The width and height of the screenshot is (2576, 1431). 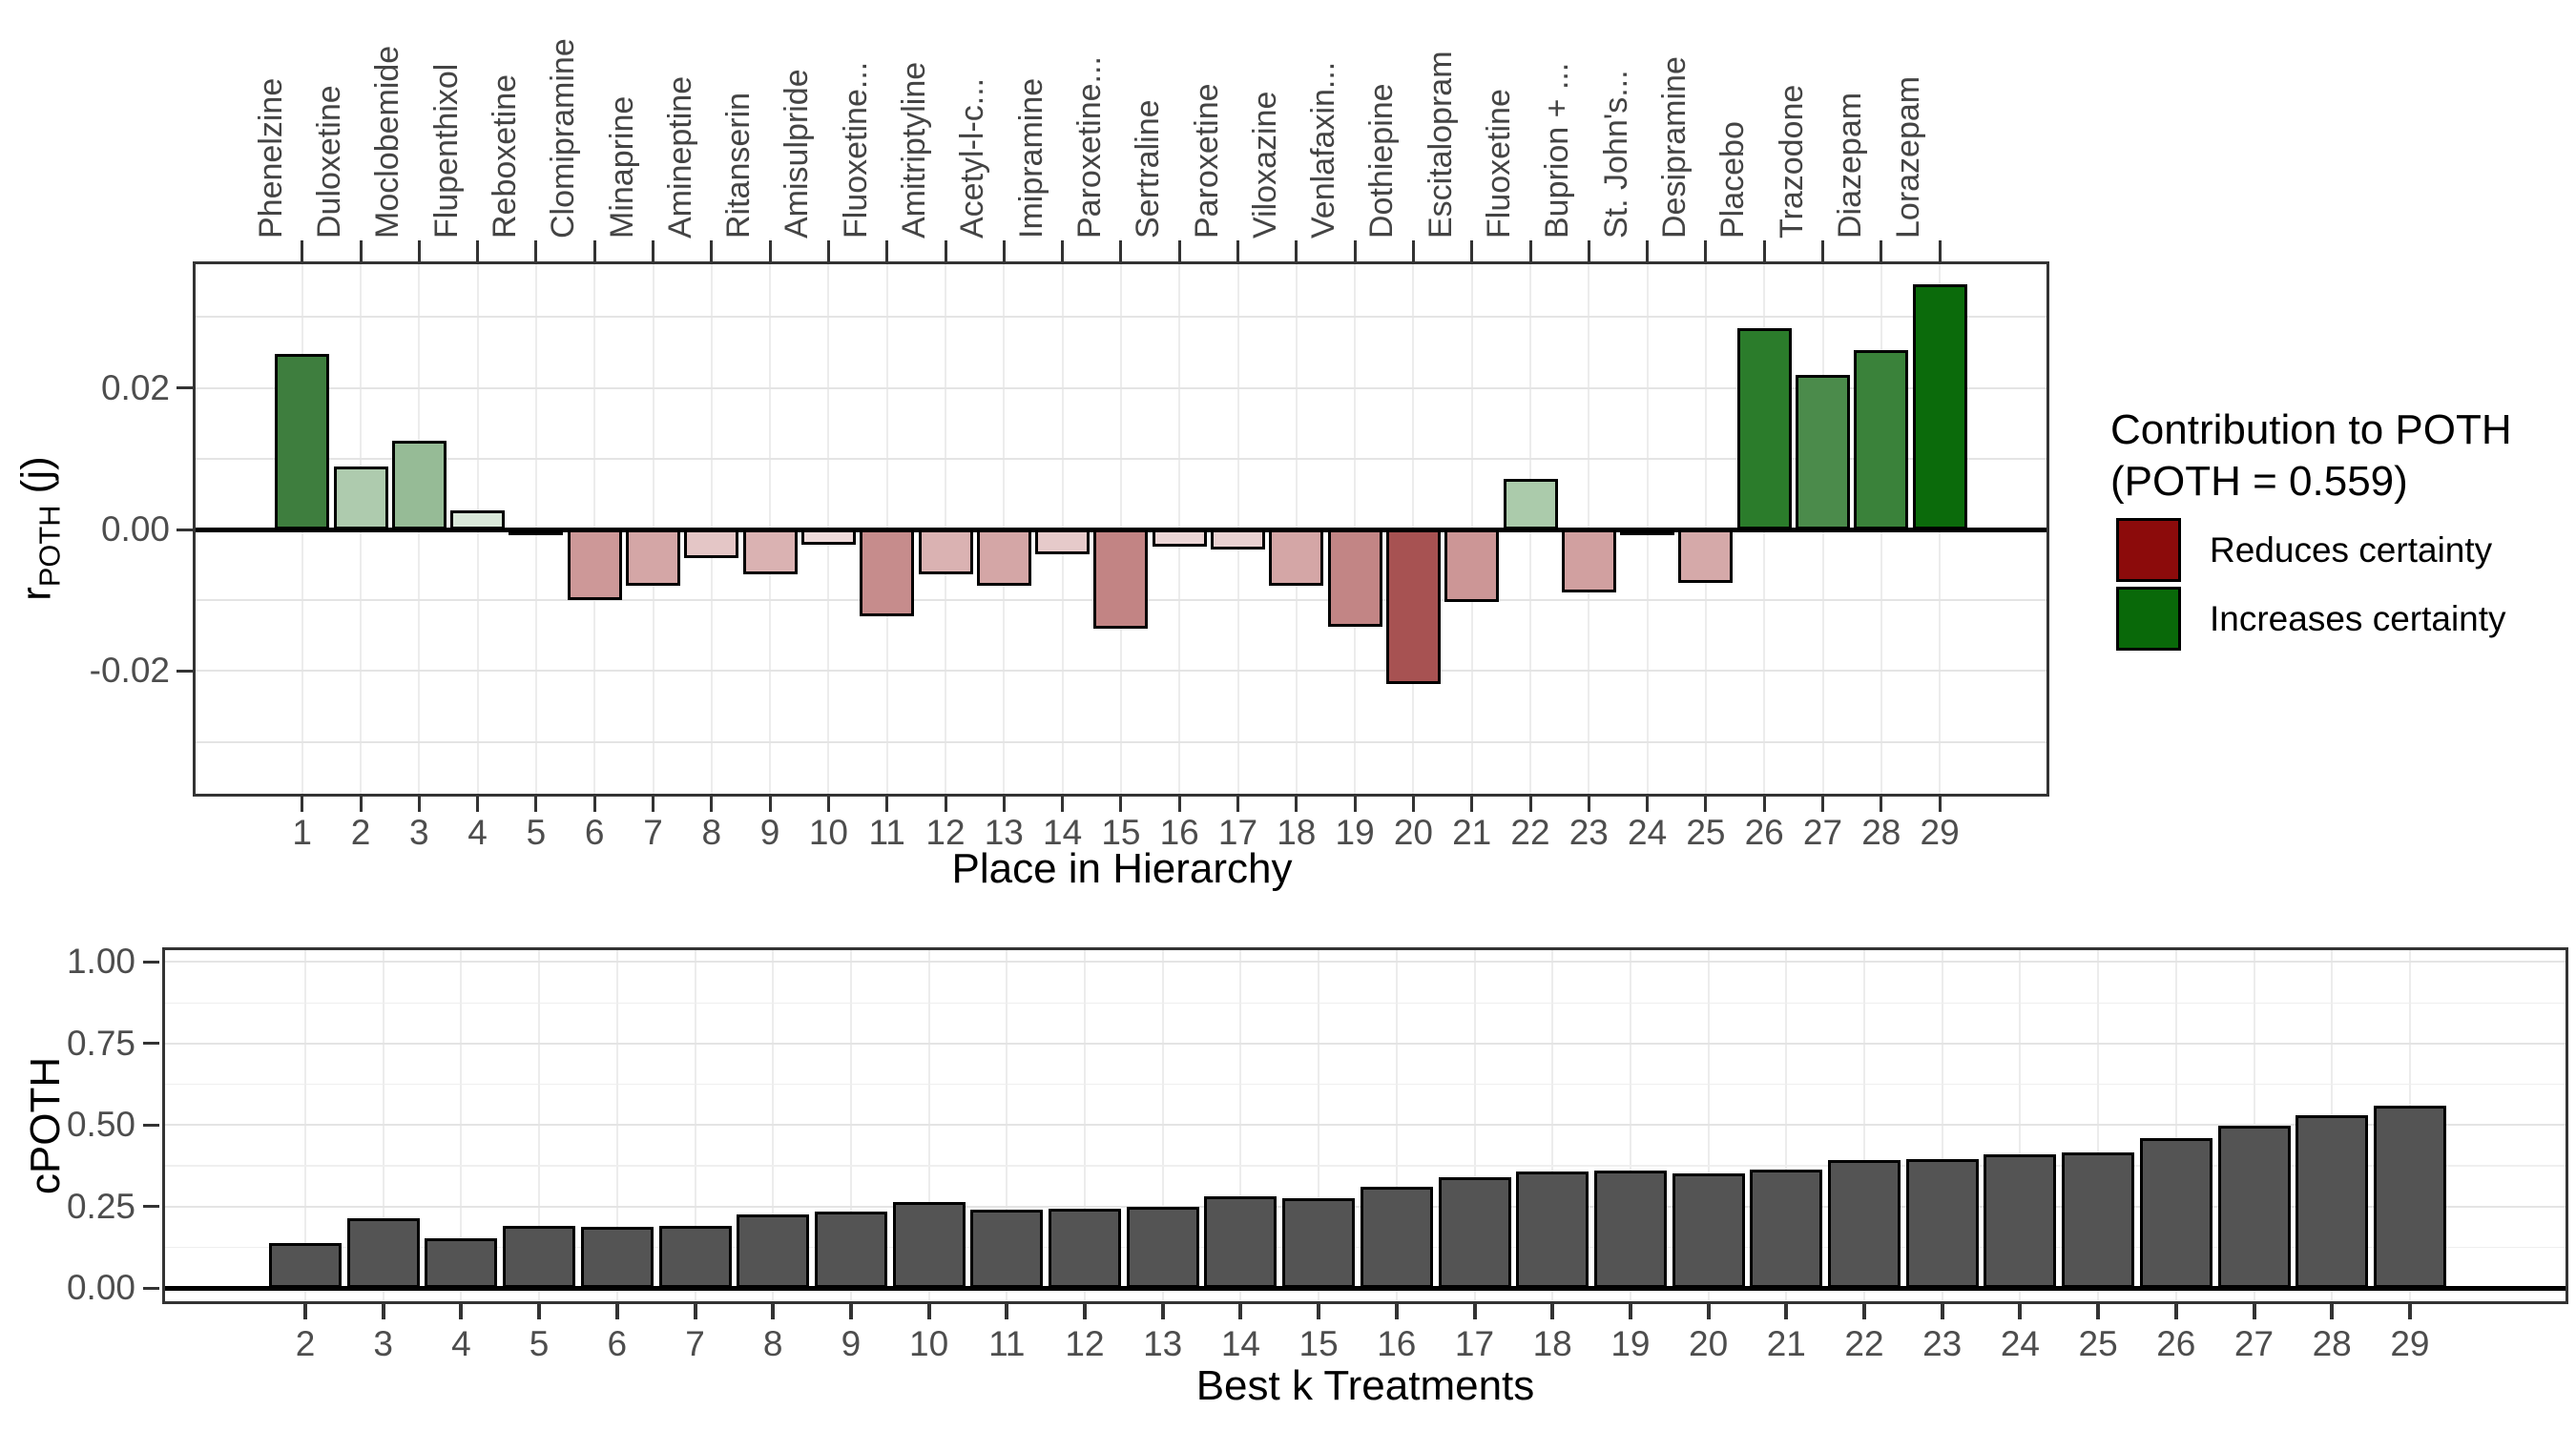 I want to click on x-tick-label: 15, so click(x=1121, y=833).